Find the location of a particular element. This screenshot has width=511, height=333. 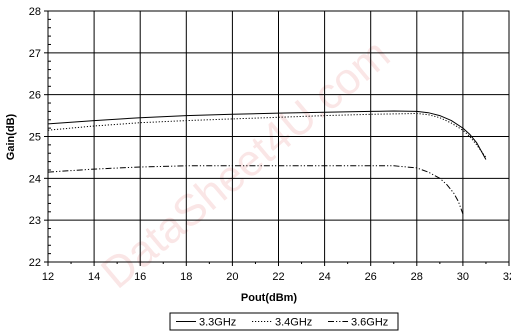

y-axis-ticks: 22 23 24 25 26 27 28 is located at coordinates (40, 137).